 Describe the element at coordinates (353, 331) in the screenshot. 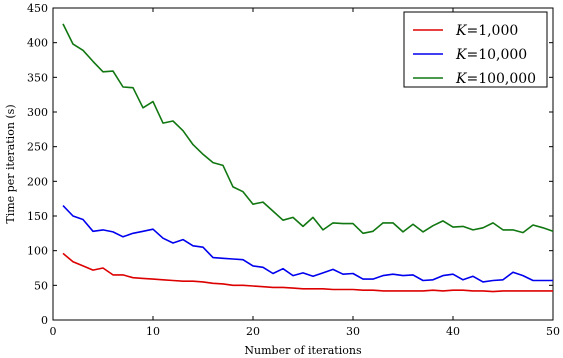

I see `x-tick-label: 30` at that location.